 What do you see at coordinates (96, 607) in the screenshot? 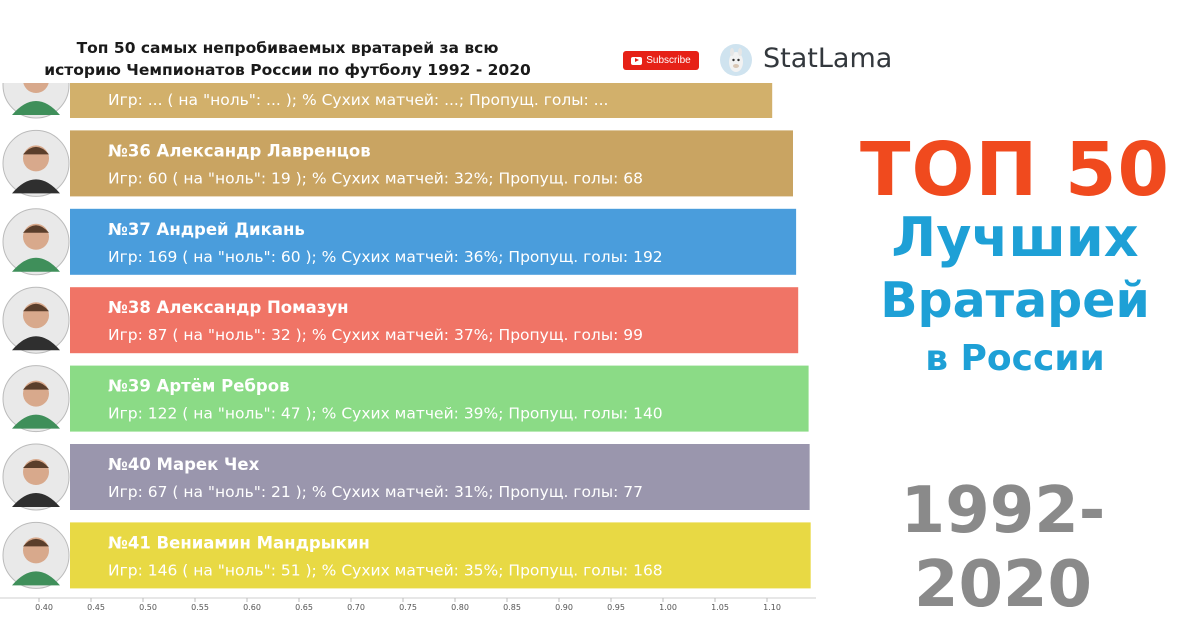
I see `x-tick-label: 0.45` at bounding box center [96, 607].